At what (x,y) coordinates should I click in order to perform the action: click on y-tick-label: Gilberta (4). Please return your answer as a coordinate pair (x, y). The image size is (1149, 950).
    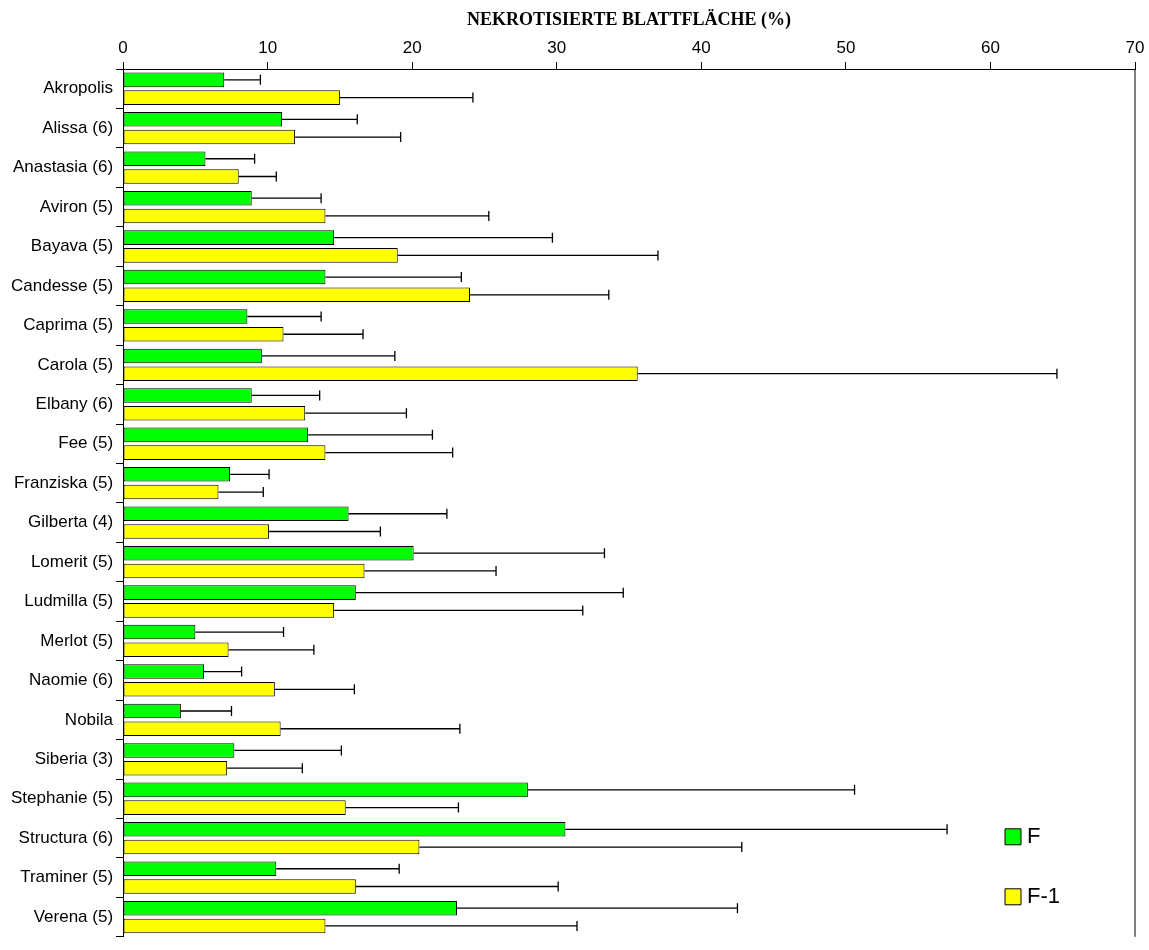
    Looking at the image, I should click on (71, 522).